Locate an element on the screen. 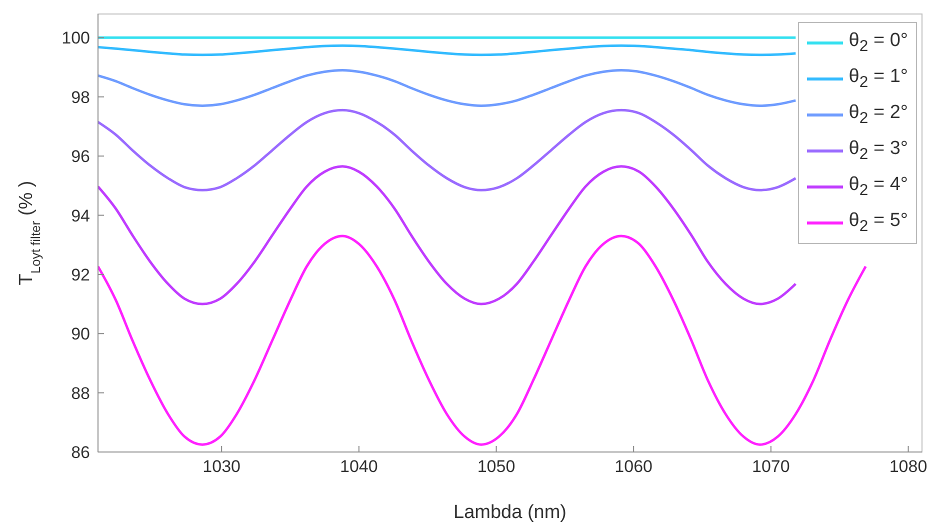 The image size is (942, 527). legend-label: θ$_{2}$ = 4° is located at coordinates (878, 187).